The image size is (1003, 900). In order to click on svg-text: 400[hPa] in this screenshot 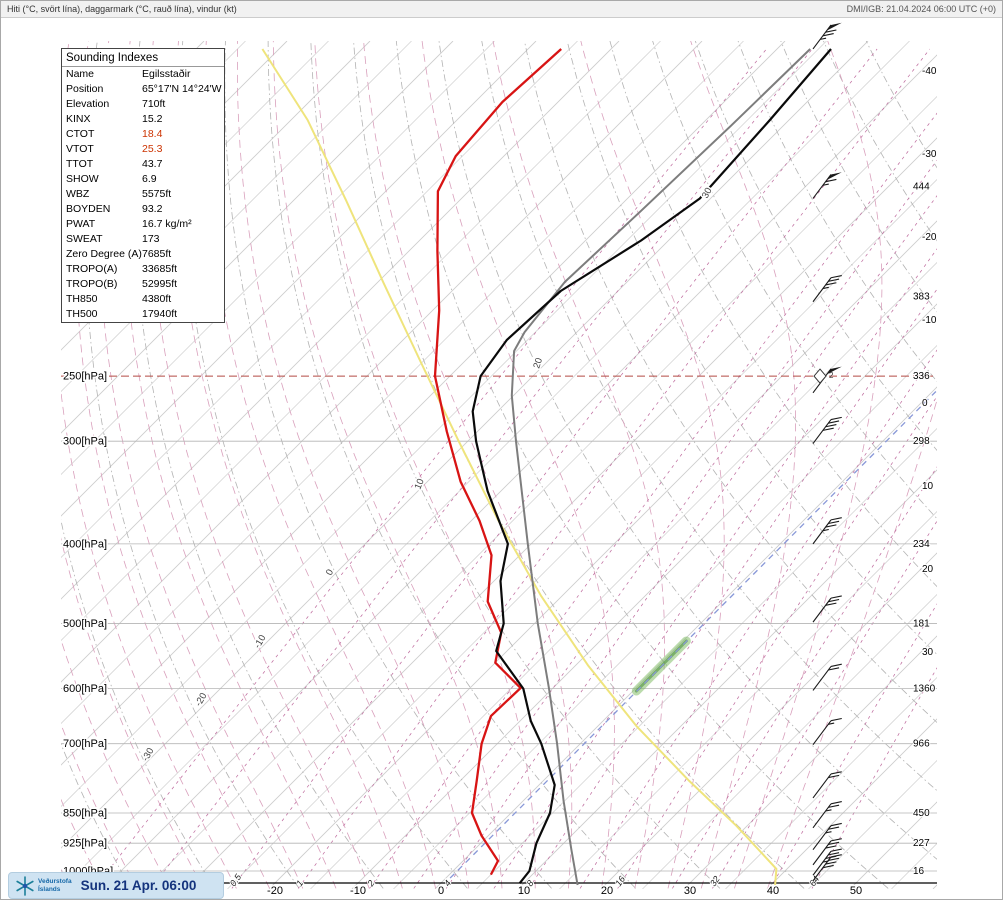, I will do `click(85, 544)`.